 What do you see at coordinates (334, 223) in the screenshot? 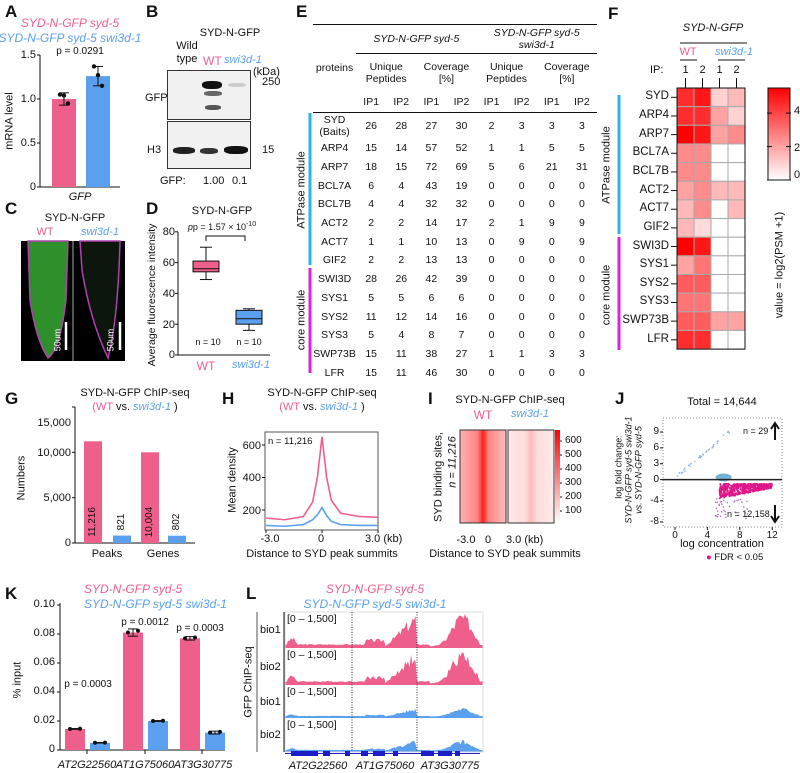
I see `row-name: ACT2` at bounding box center [334, 223].